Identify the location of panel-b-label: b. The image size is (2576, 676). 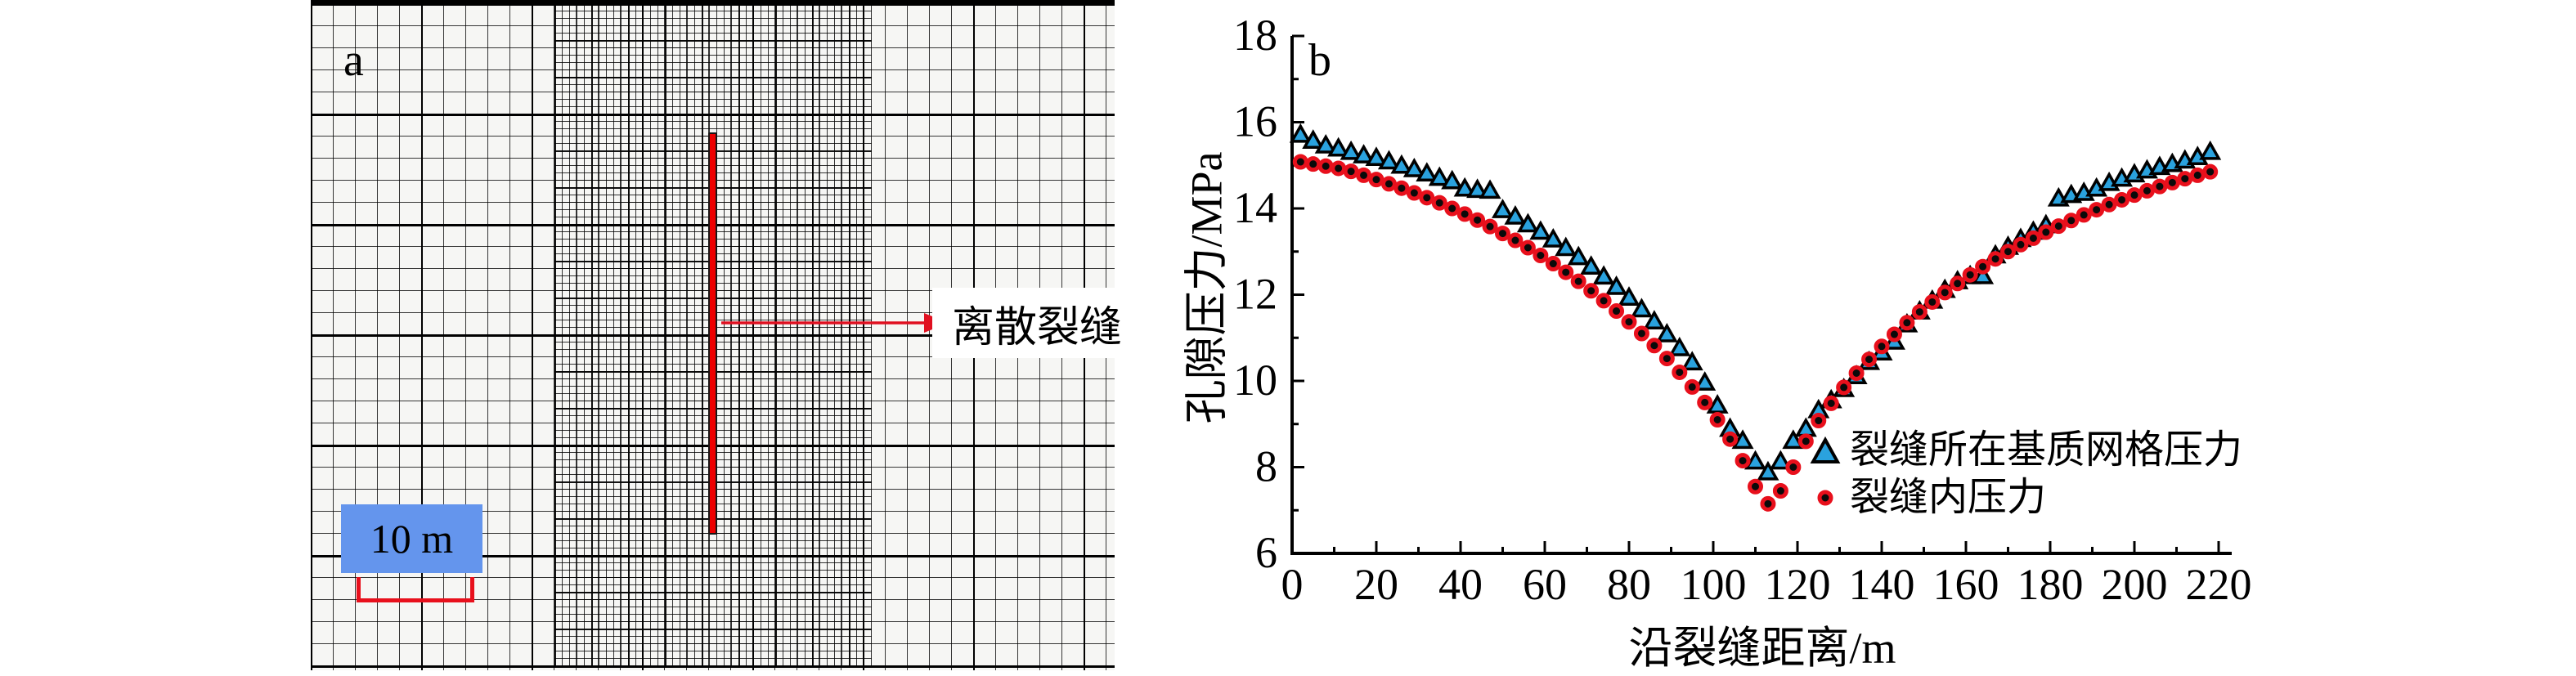
(1320, 60).